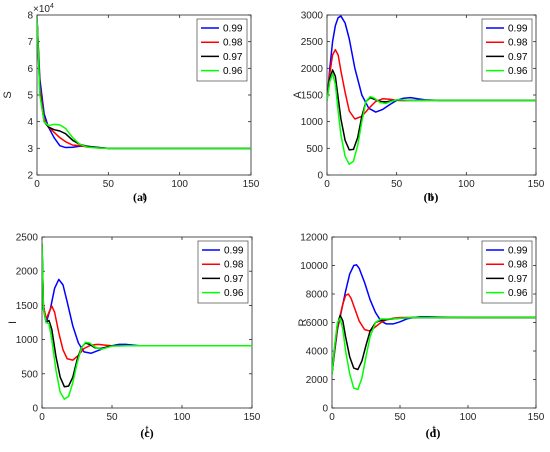 This screenshot has height=452, width=550. What do you see at coordinates (518, 71) in the screenshot?
I see `legend-label-b: 0.96` at bounding box center [518, 71].